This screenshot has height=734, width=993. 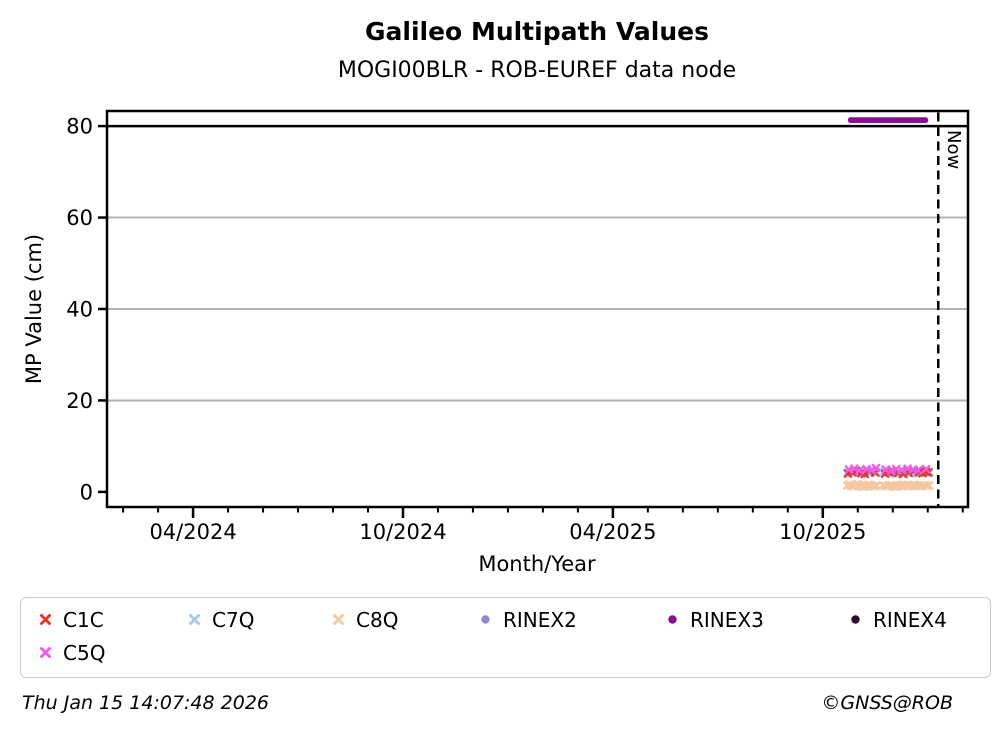 What do you see at coordinates (953, 150) in the screenshot?
I see `now-annotation: Now` at bounding box center [953, 150].